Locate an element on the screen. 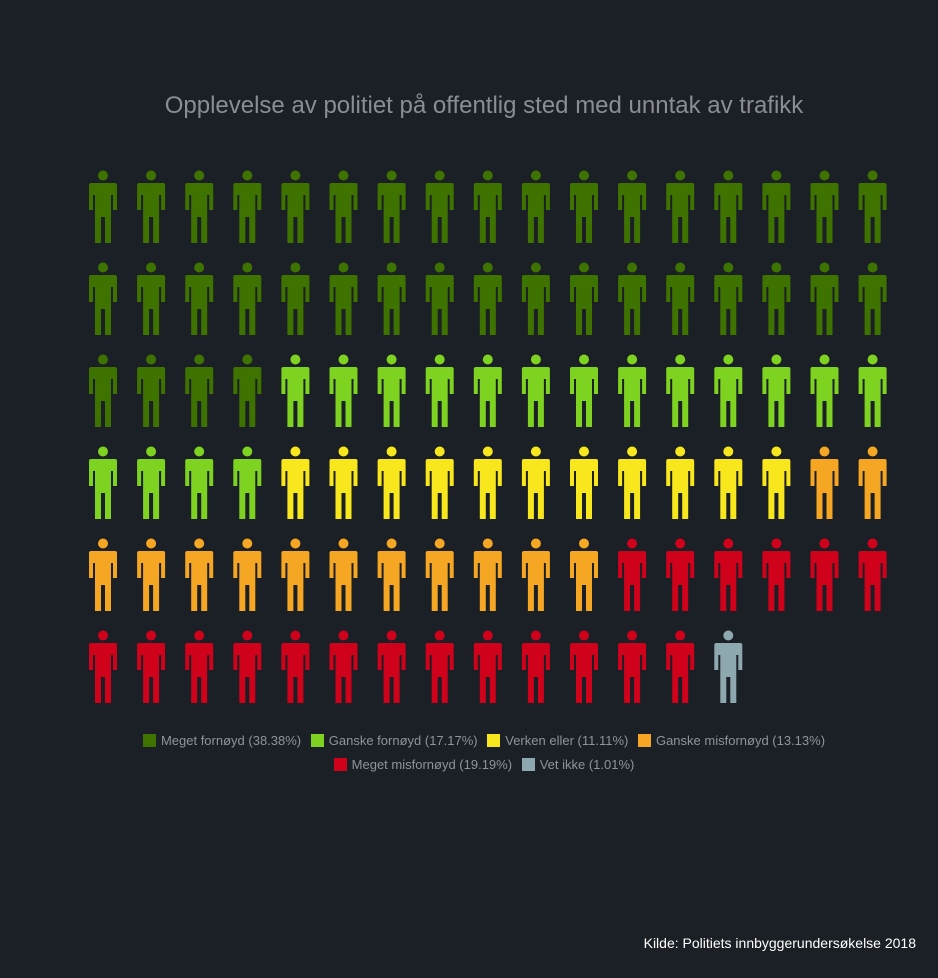  legend-label-vet-ikke: Vet ikke (1.01%) is located at coordinates (587, 764).